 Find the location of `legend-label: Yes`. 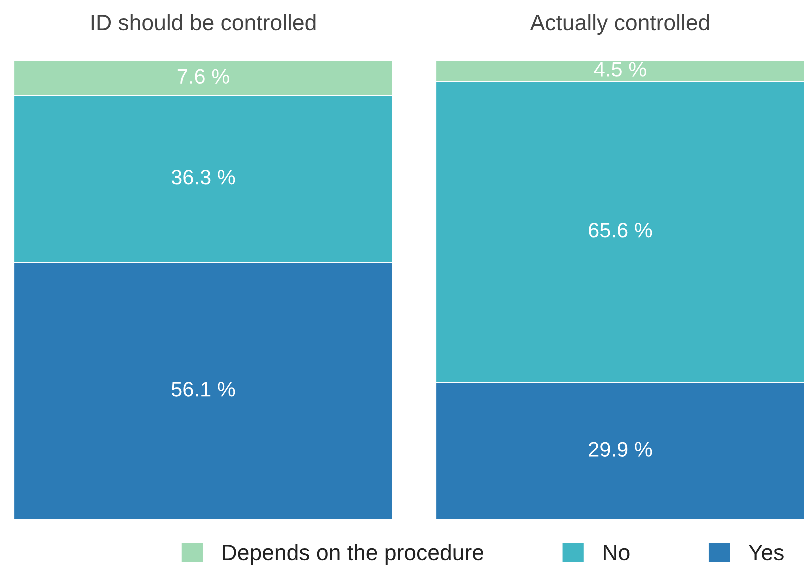

legend-label: Yes is located at coordinates (766, 553).